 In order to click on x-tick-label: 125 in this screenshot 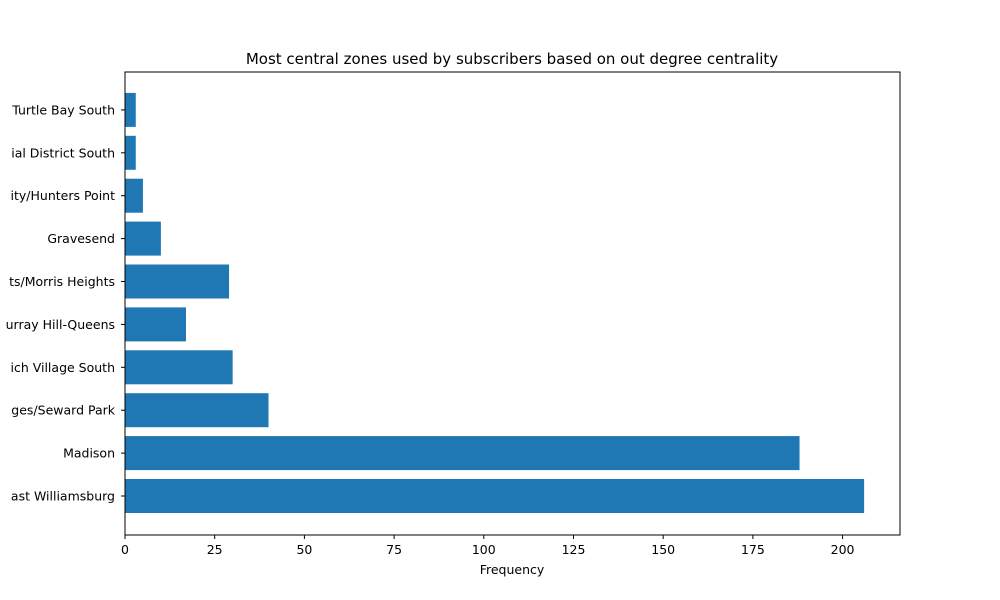, I will do `click(574, 549)`.